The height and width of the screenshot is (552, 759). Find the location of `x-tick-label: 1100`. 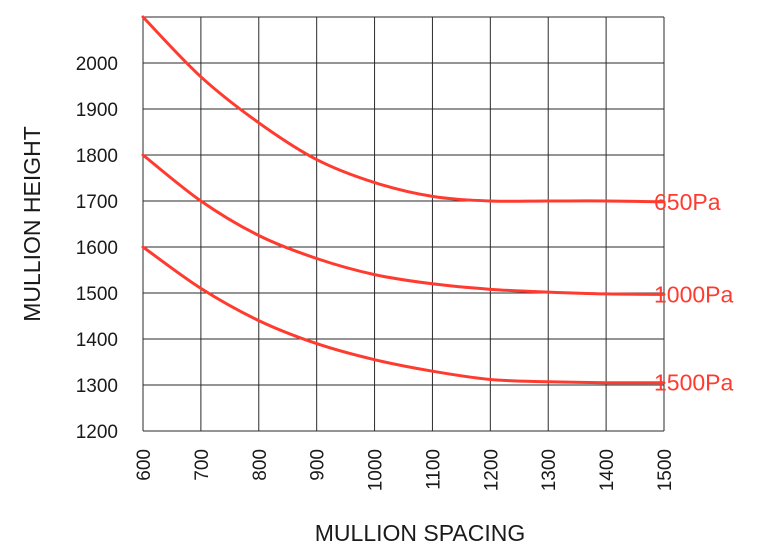

x-tick-label: 1100 is located at coordinates (433, 469).